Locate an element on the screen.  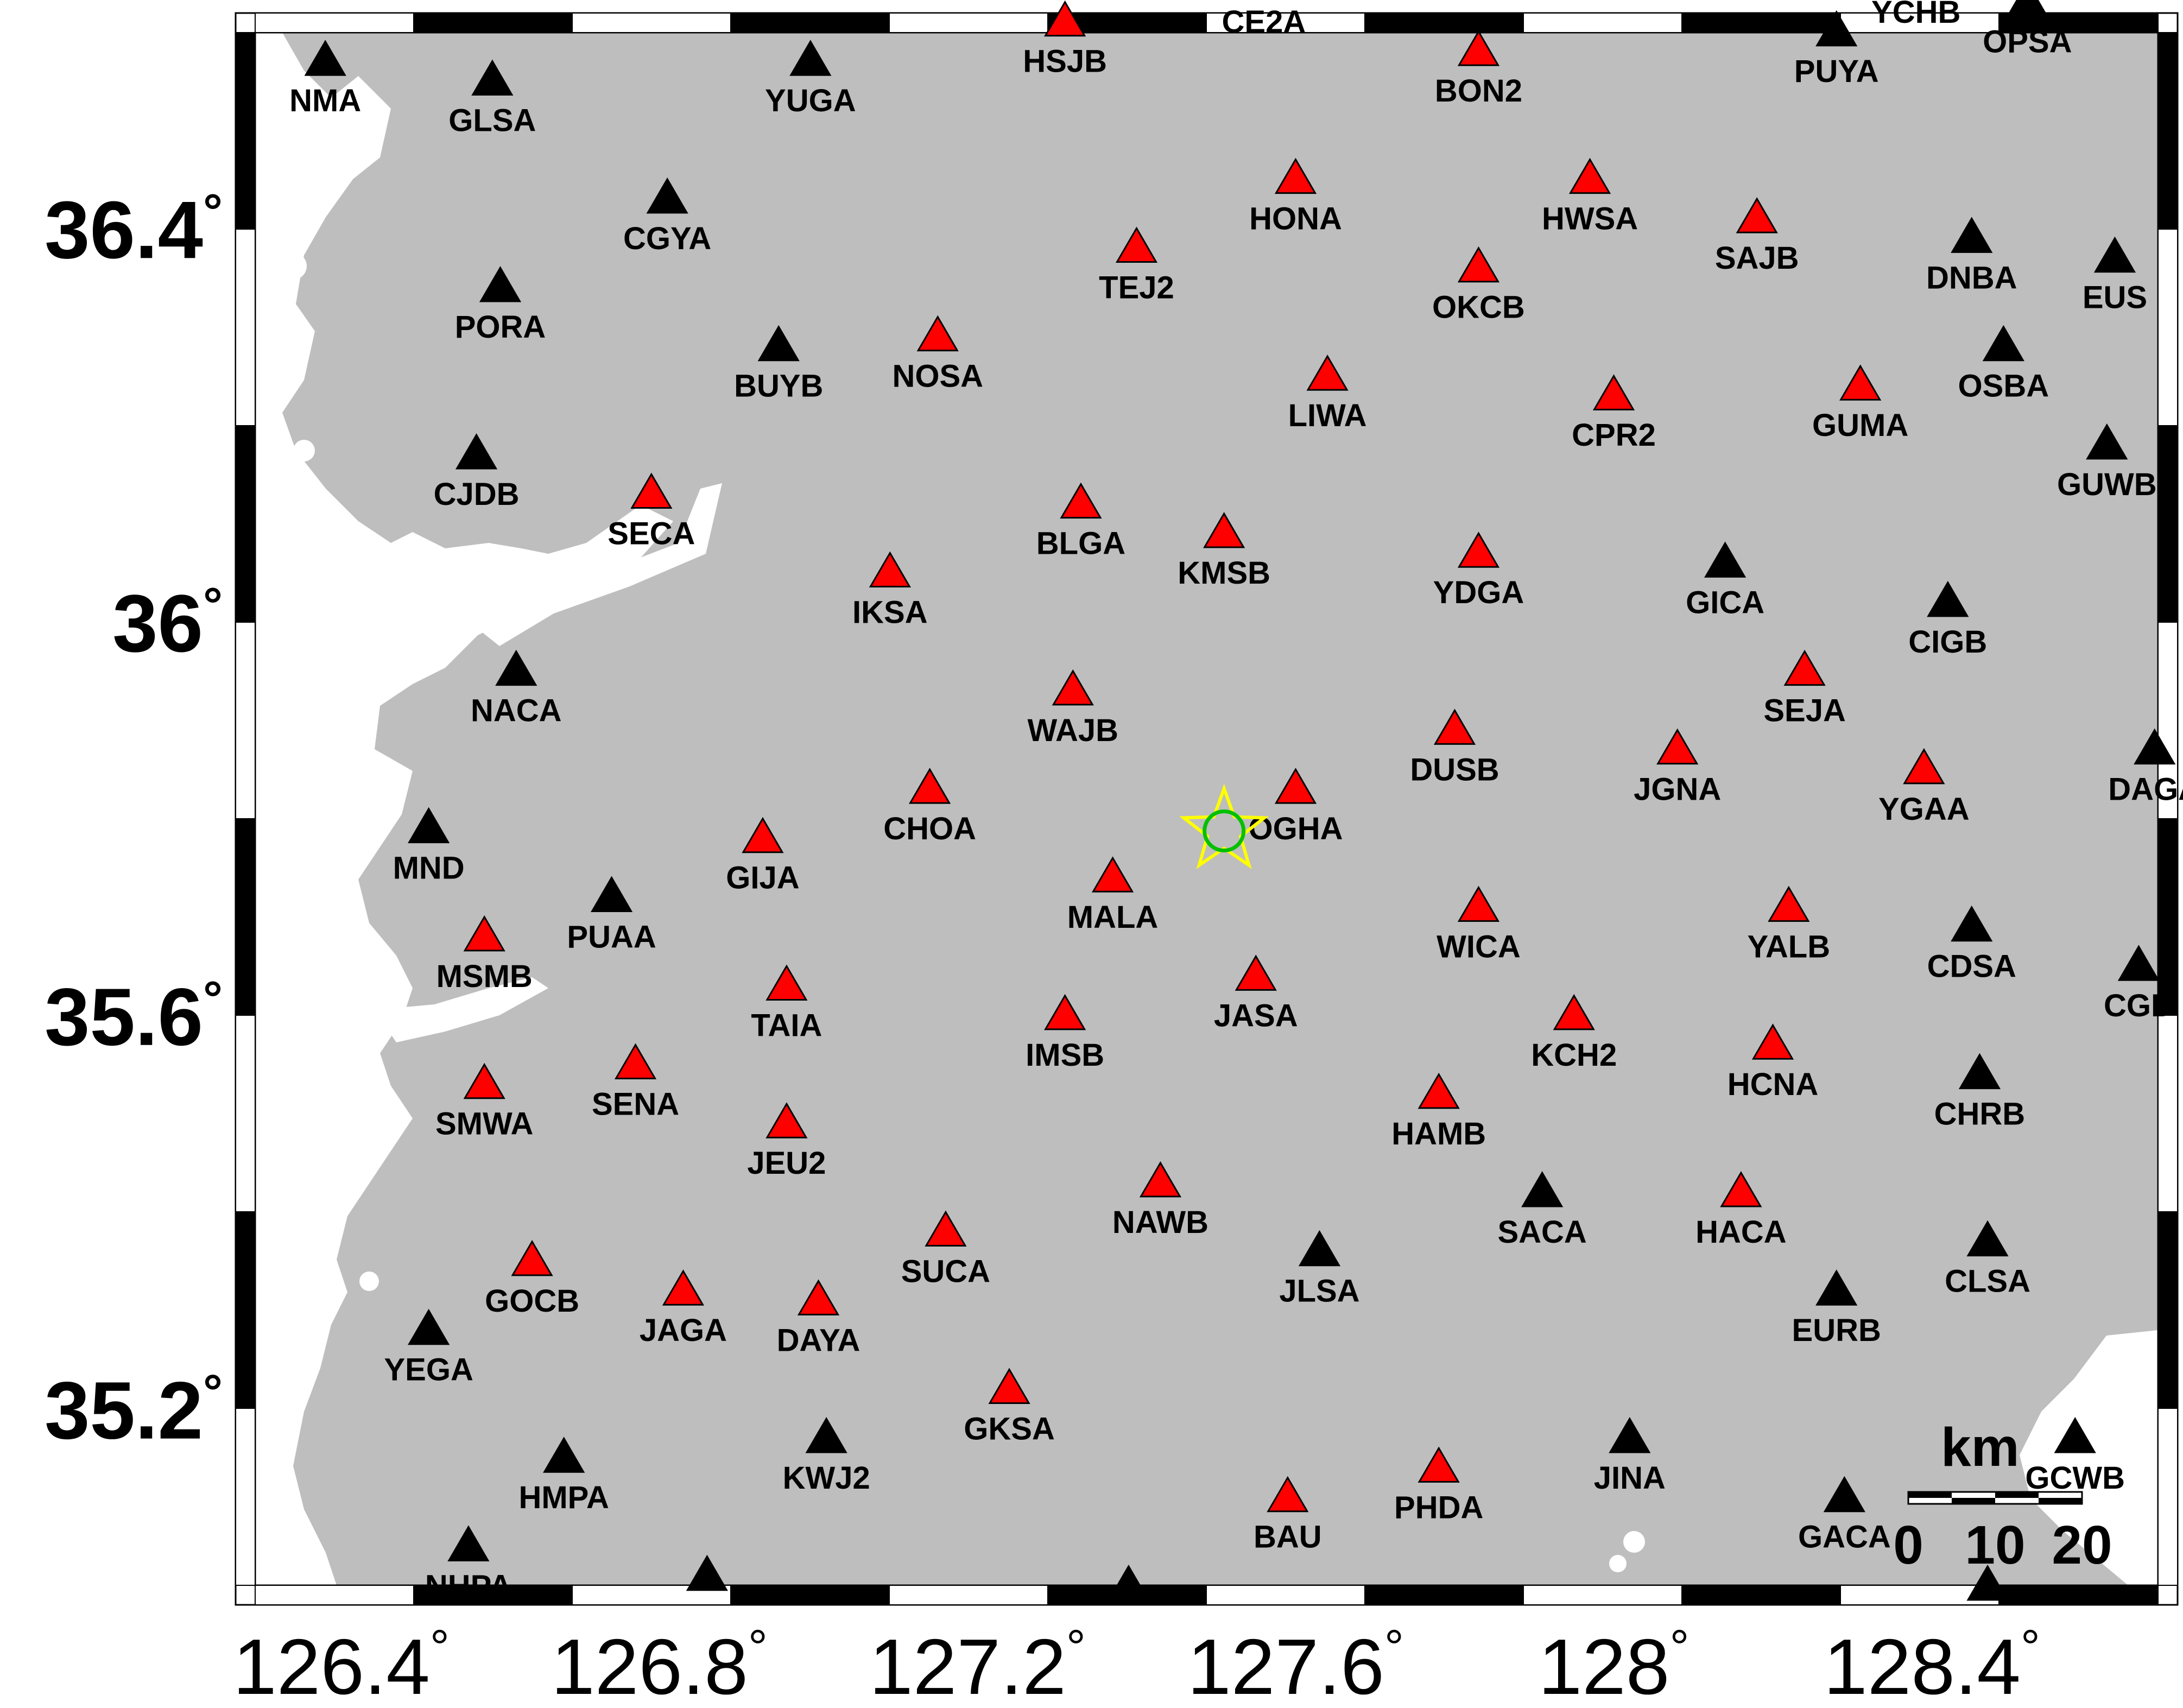
station: OPSA is located at coordinates (2027, 29).